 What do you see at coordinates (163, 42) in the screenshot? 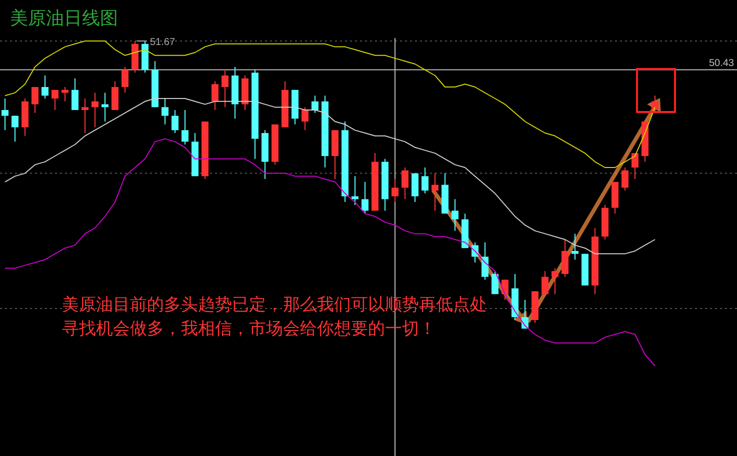
I see `annotation: 51.67` at bounding box center [163, 42].